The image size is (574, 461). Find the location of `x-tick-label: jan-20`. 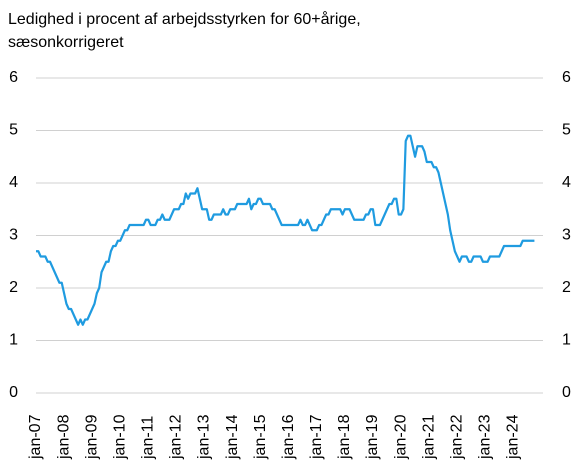

x-tick-label: jan-20 is located at coordinates (400, 437).